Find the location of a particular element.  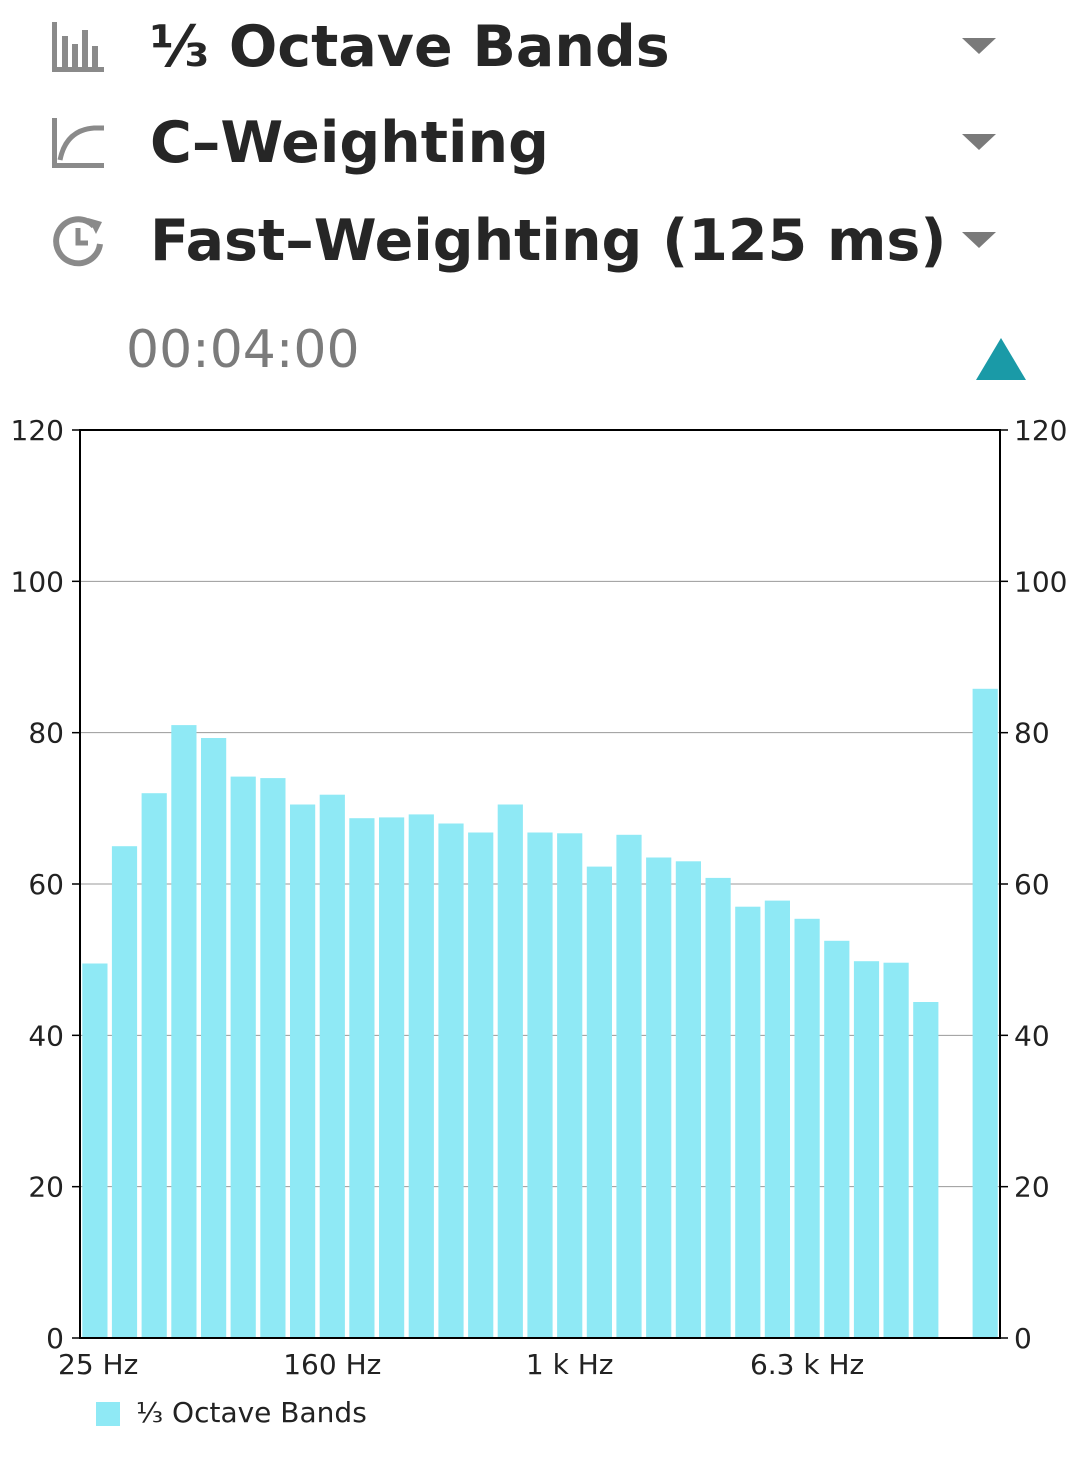

legend-swatch is located at coordinates (108, 1414).